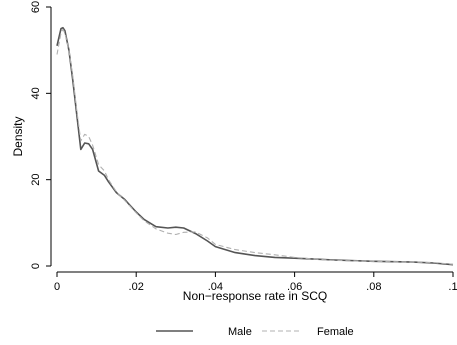  Describe the element at coordinates (36, 180) in the screenshot. I see `y-tick-label: 20` at that location.